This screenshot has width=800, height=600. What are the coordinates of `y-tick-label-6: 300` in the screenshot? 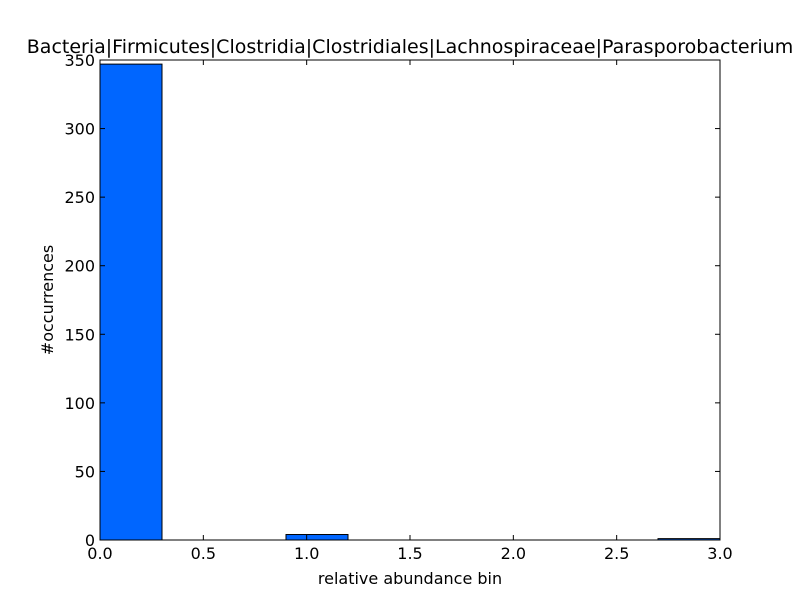 It's located at (79, 129).